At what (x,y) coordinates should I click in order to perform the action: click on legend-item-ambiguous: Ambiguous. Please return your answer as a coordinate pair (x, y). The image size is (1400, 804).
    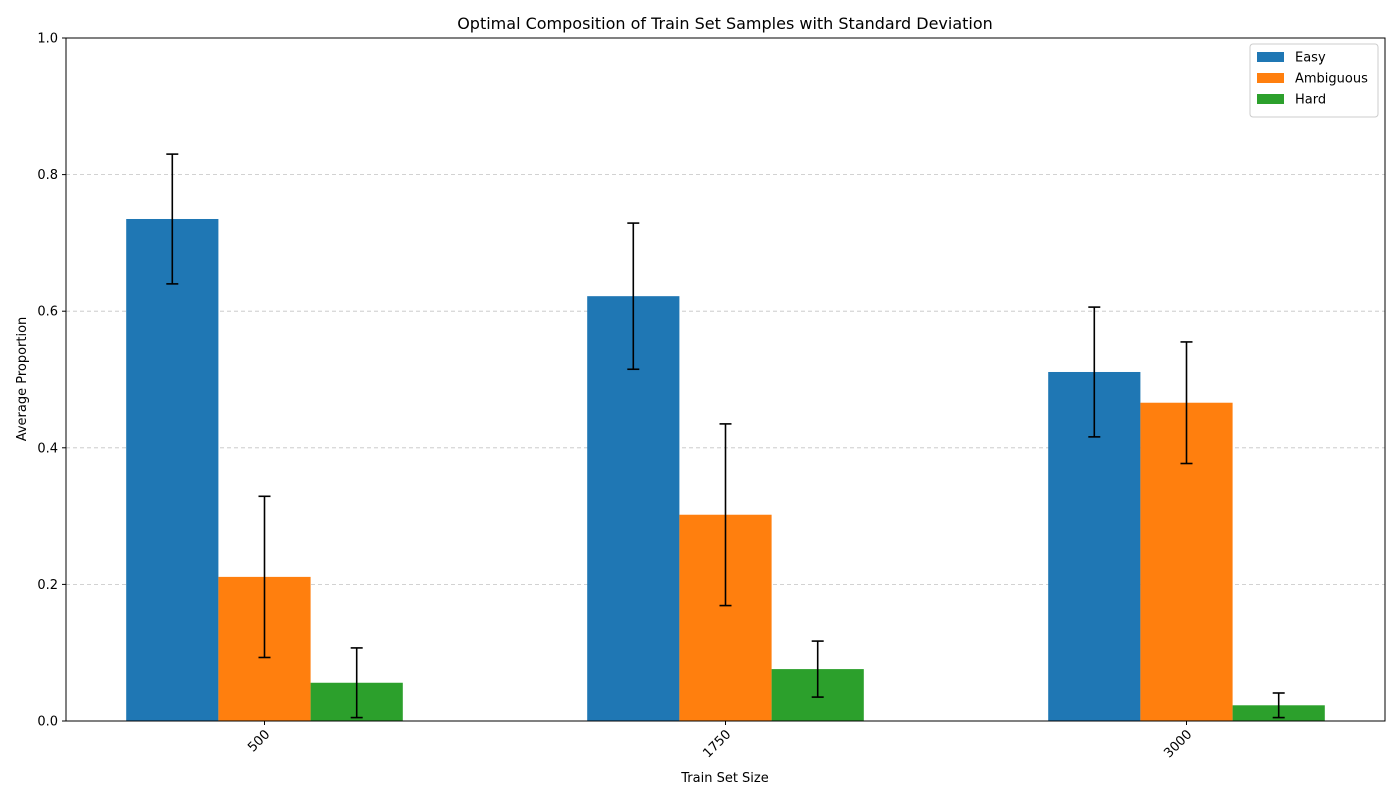
    Looking at the image, I should click on (1312, 79).